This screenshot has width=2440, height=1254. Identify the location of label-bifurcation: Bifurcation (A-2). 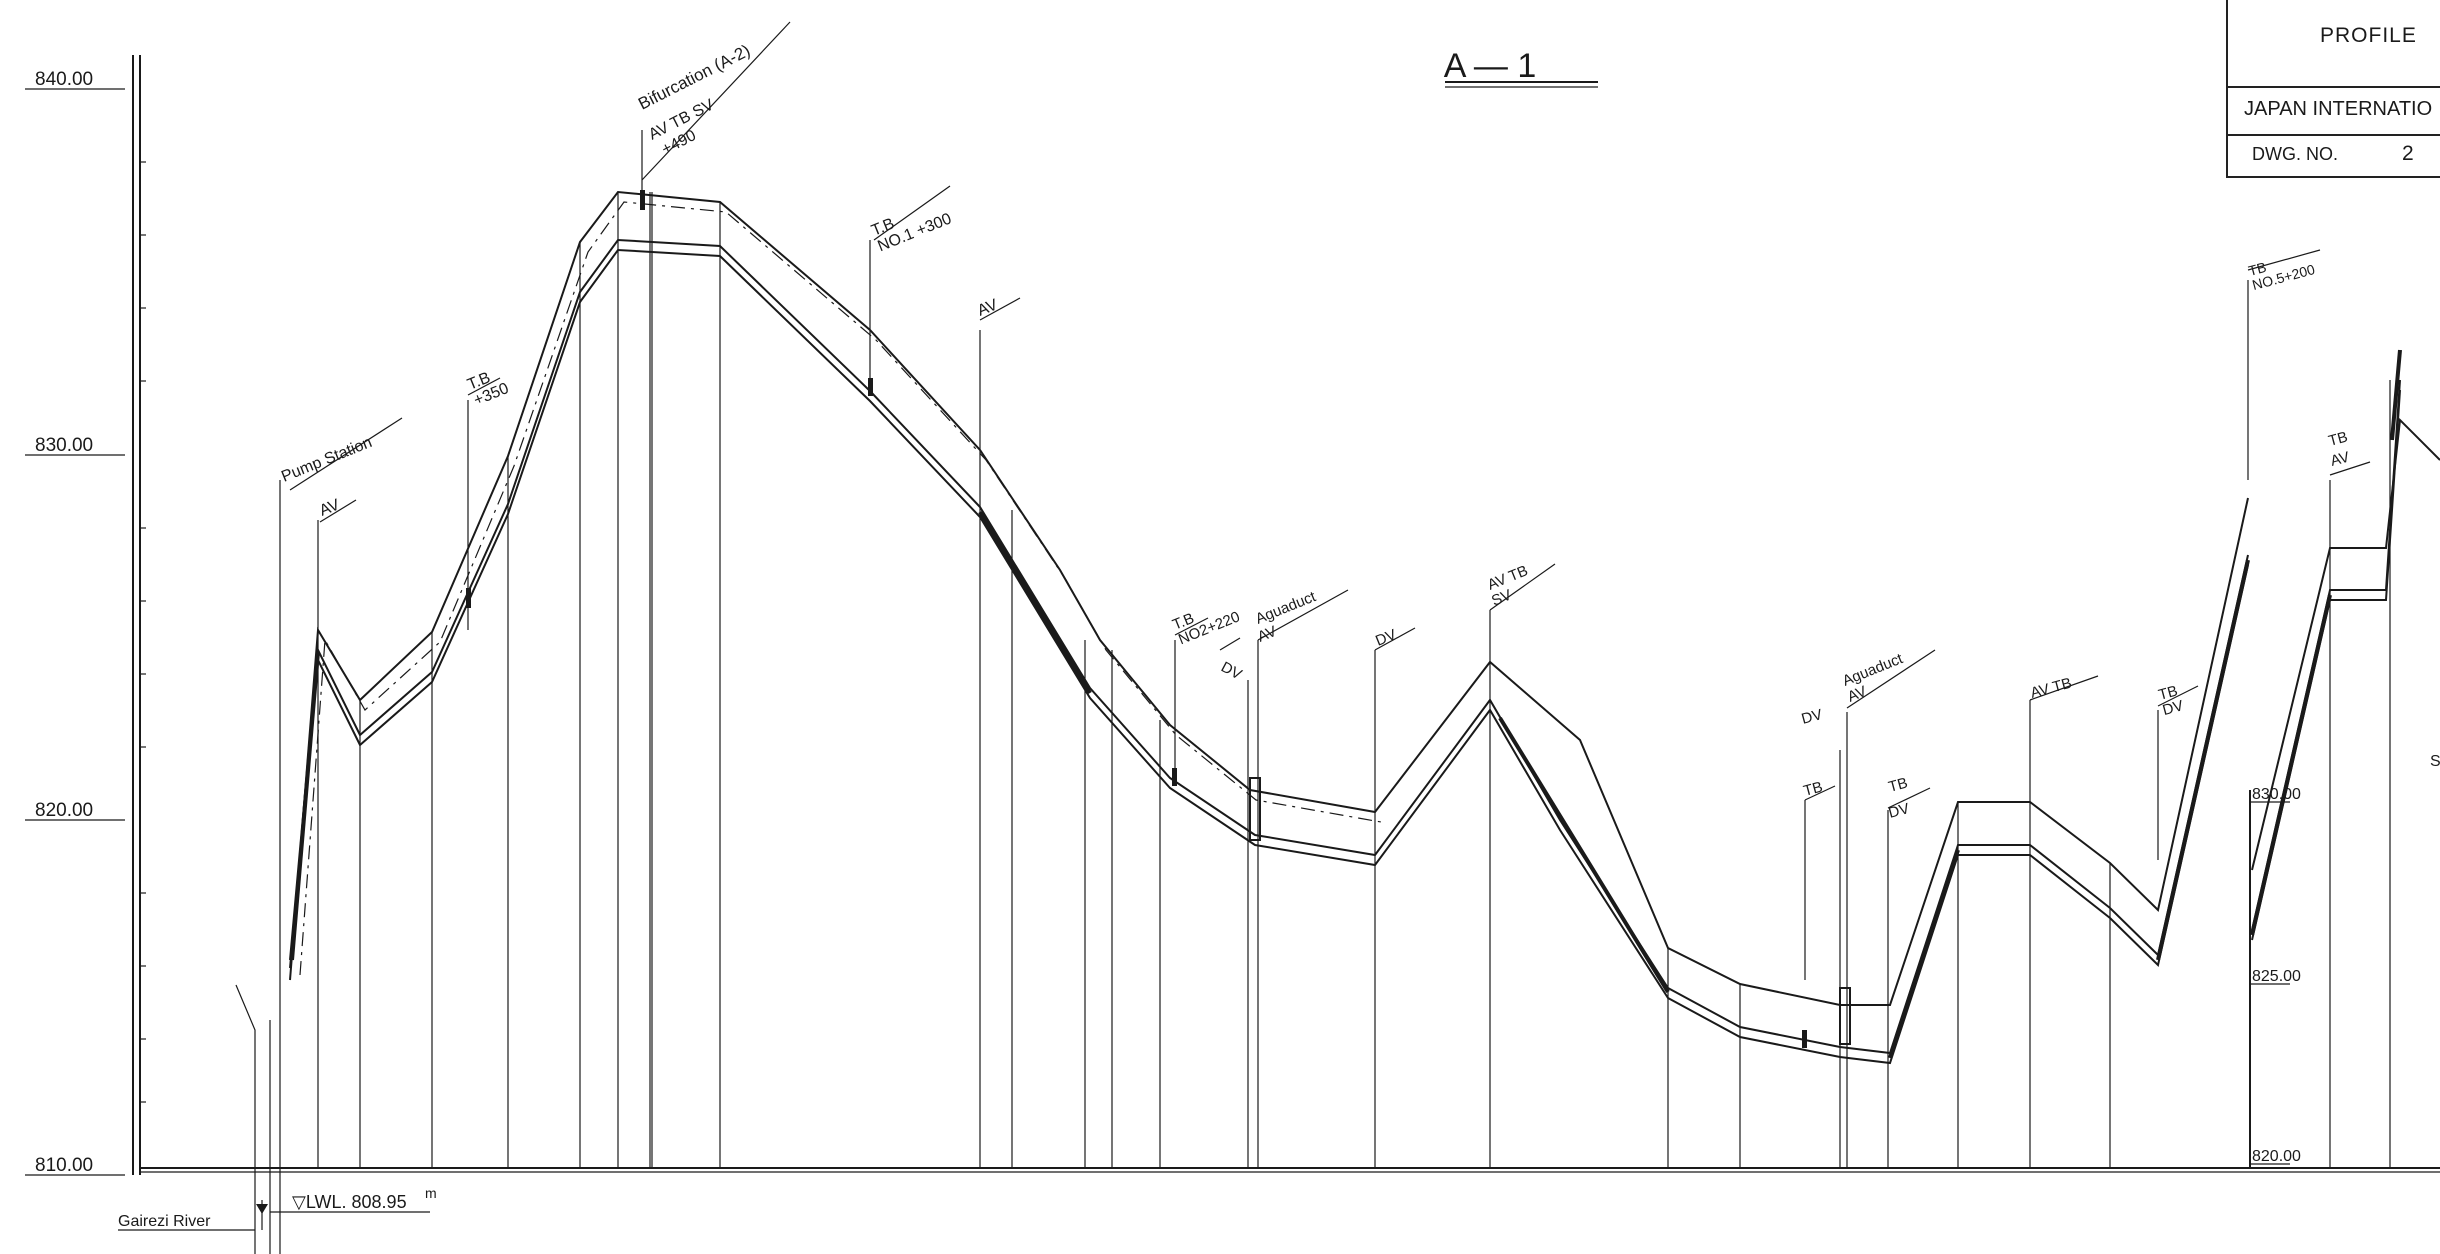
(694, 77).